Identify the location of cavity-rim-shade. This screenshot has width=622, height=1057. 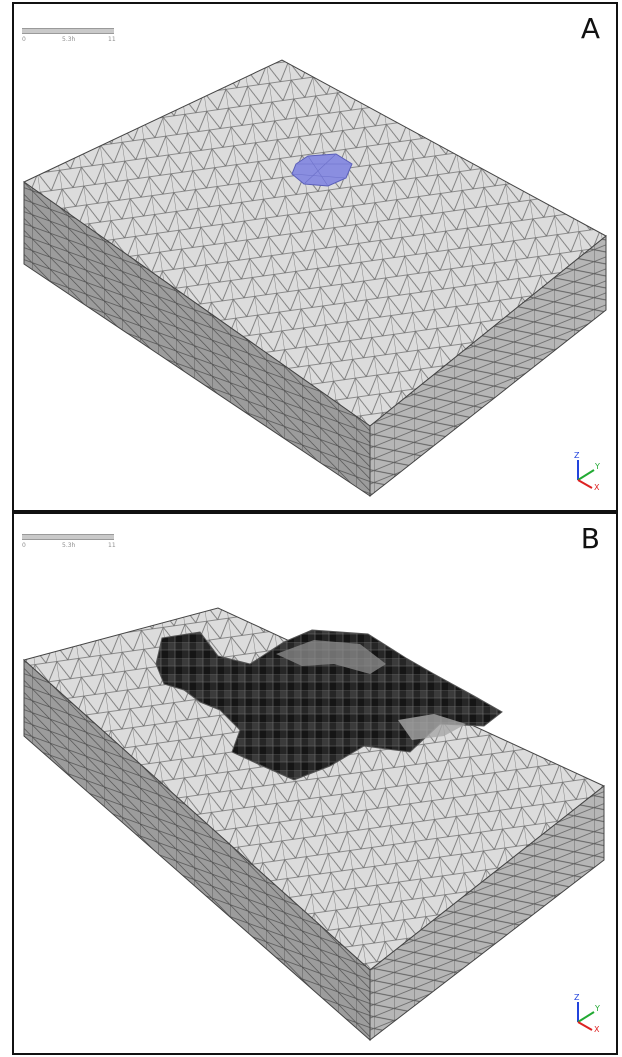
(432, 727).